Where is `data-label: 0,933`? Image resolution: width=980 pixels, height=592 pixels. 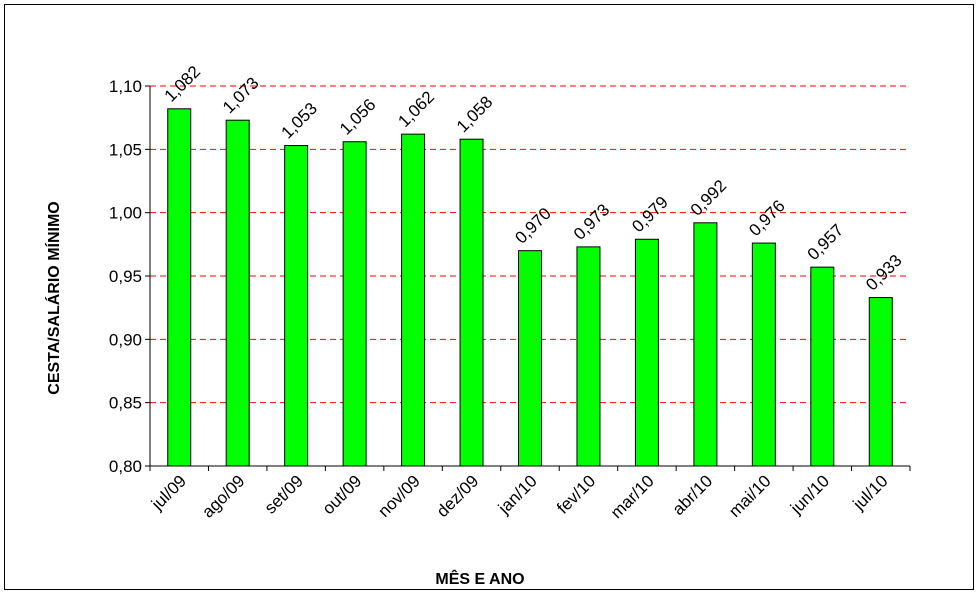 data-label: 0,933 is located at coordinates (884, 273).